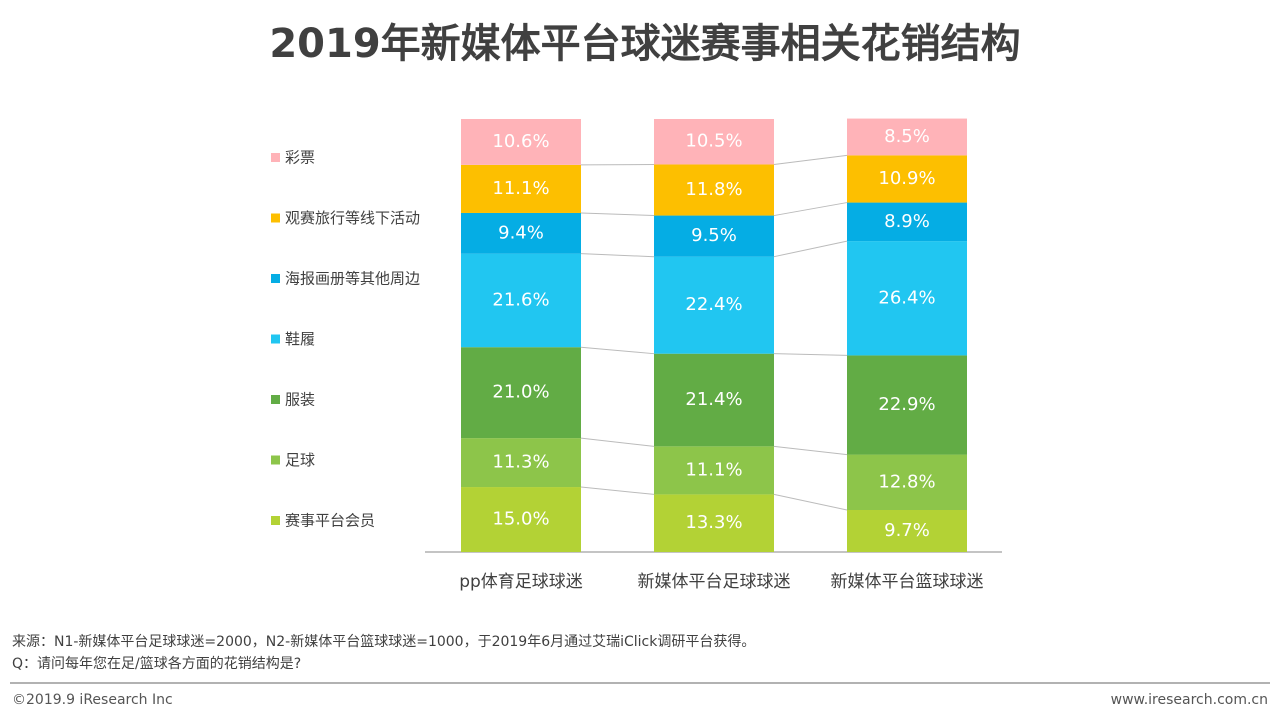 Image resolution: width=1280 pixels, height=724 pixels. I want to click on x-tick-label: 新媒体平台篮球球迷, so click(907, 582).